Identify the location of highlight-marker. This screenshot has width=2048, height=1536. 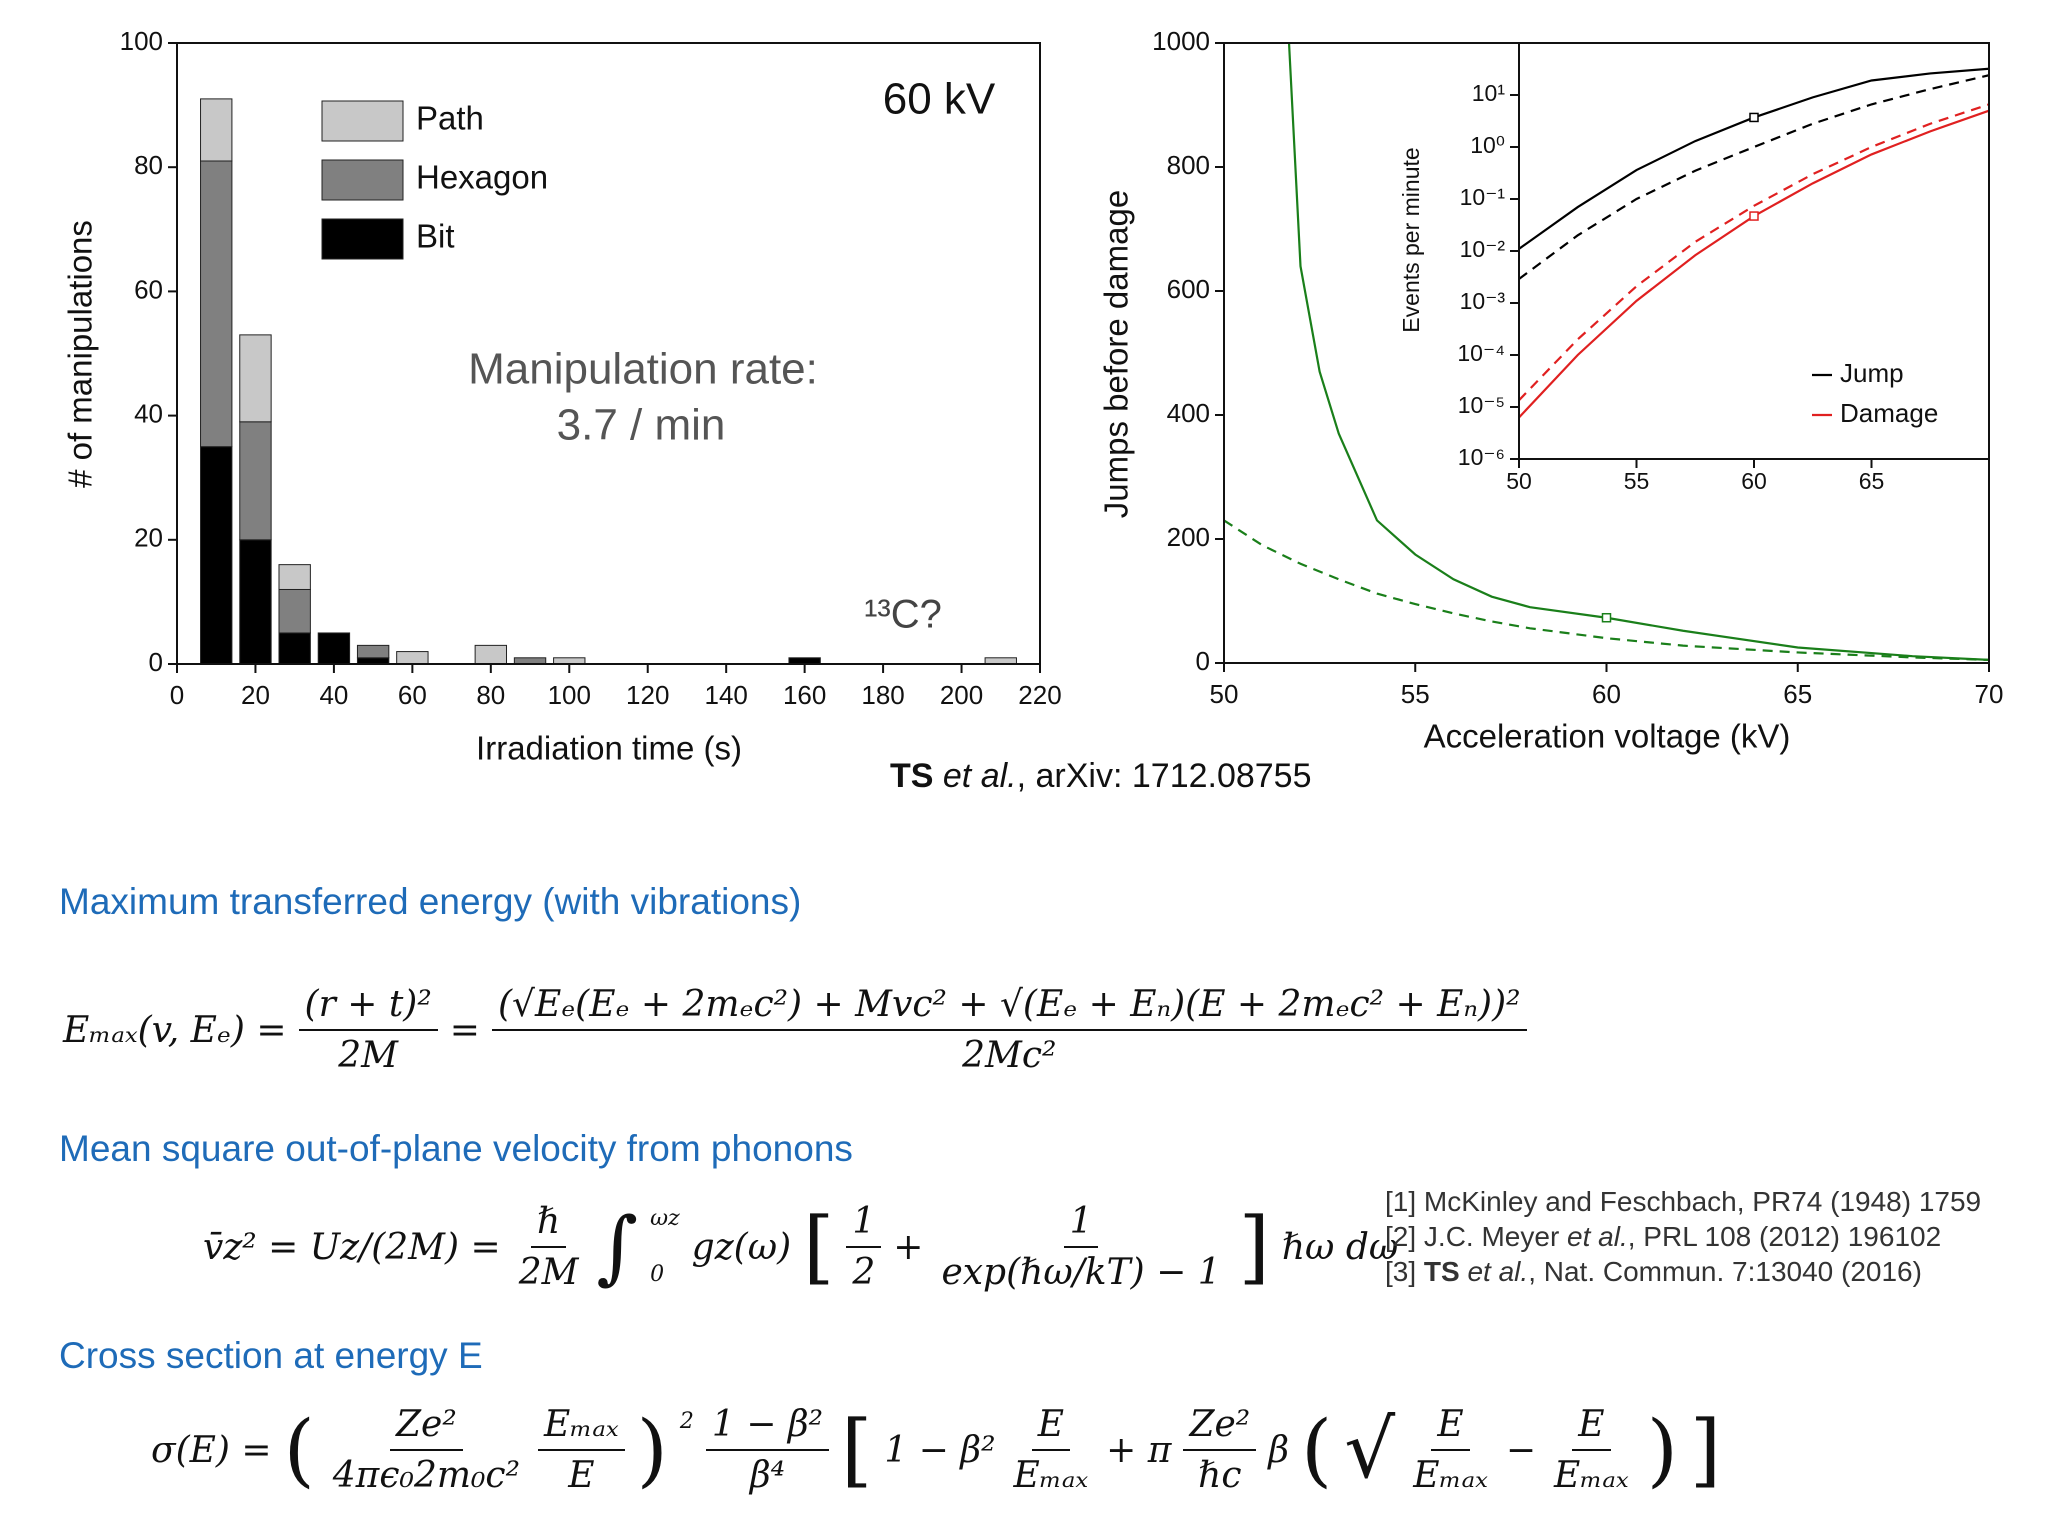
(1754, 216).